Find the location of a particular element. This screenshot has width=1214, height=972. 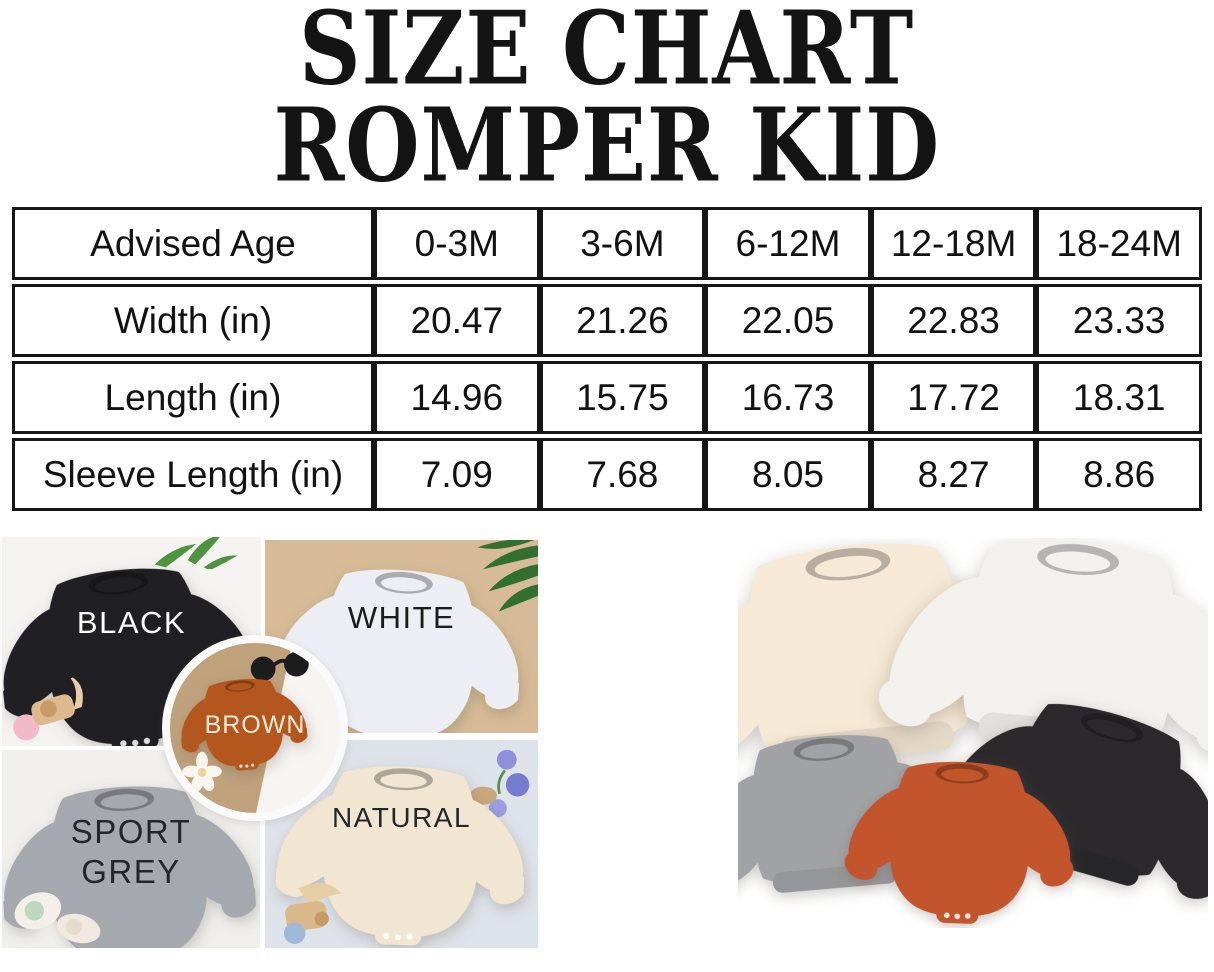

table-row: Width (in) 20.47 21.26 22.05 22.83 23.33 is located at coordinates (607, 320).